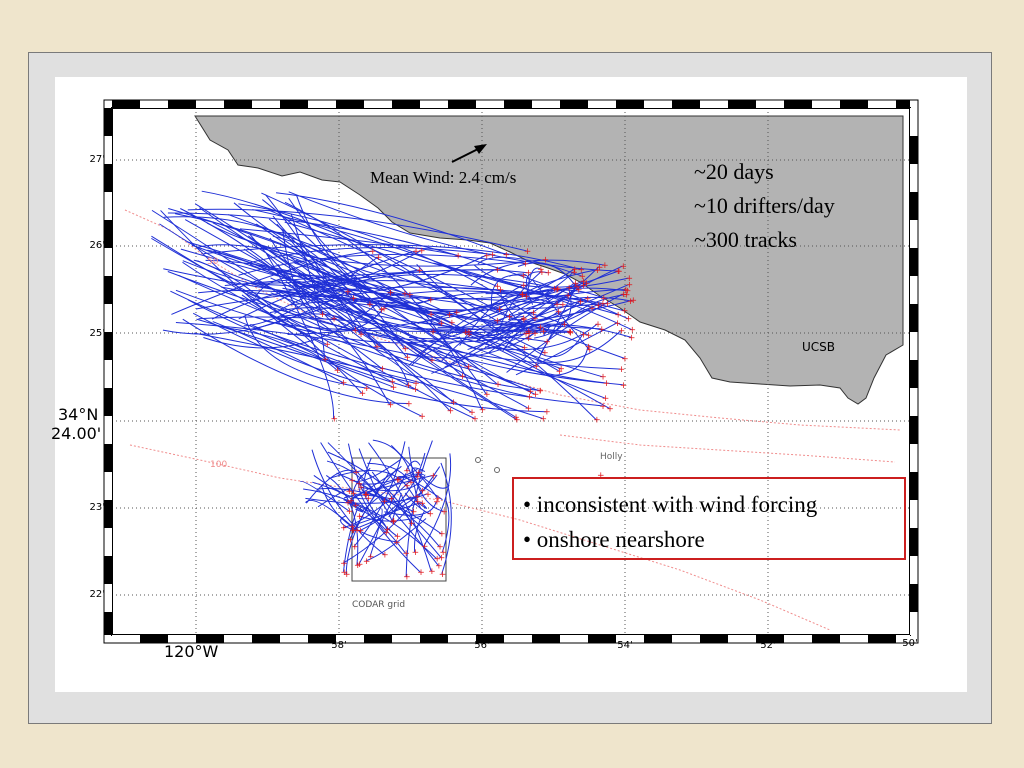 The height and width of the screenshot is (768, 1024). What do you see at coordinates (379, 605) in the screenshot?
I see `codar-grid-label: CODAR grid` at bounding box center [379, 605].